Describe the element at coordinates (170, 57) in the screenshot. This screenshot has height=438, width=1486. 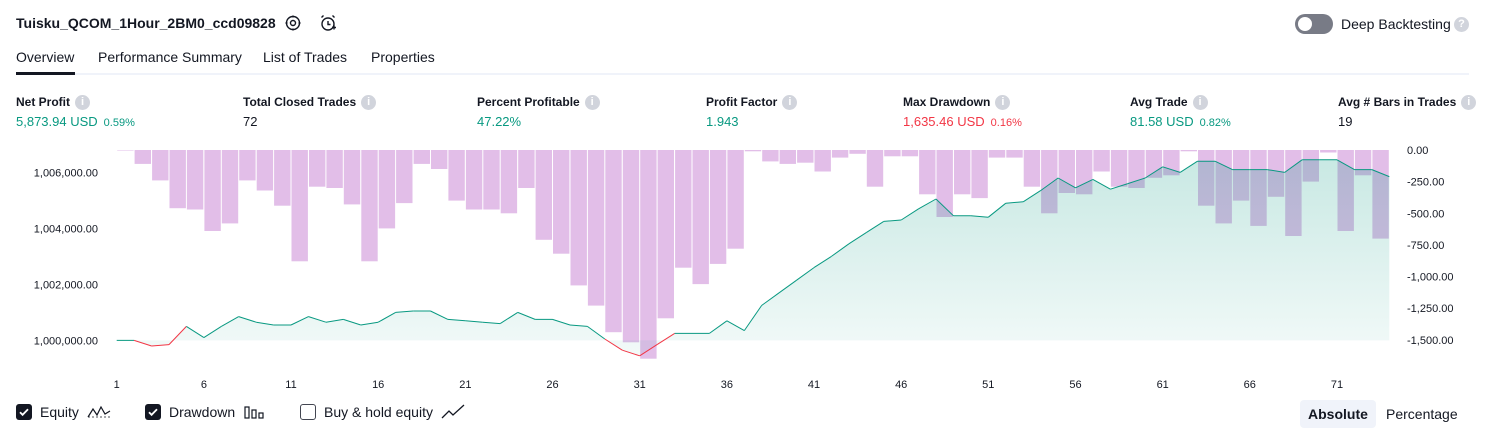
I see `tab-performance-summary: Performance Summary` at that location.